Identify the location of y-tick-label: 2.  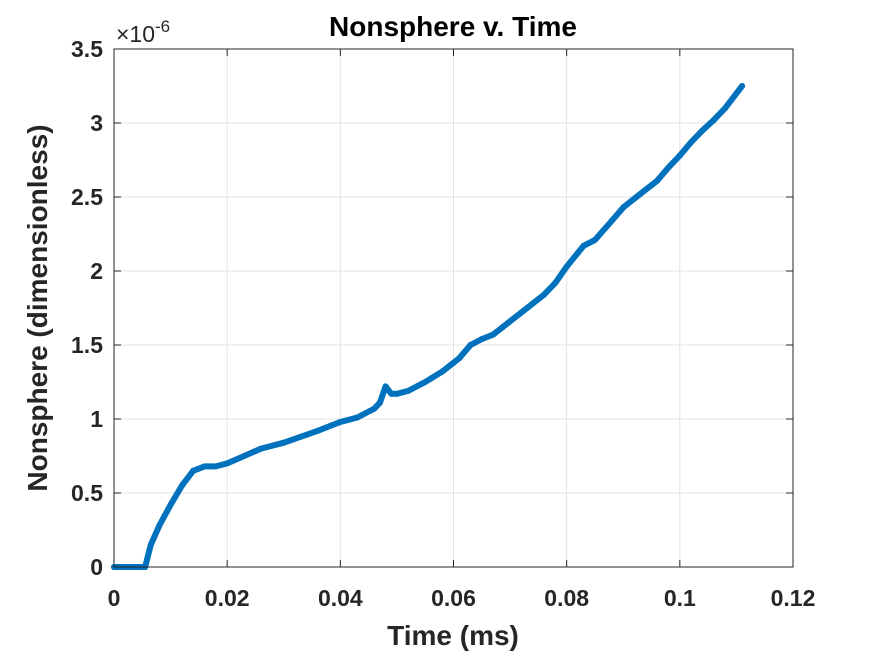
(96, 271).